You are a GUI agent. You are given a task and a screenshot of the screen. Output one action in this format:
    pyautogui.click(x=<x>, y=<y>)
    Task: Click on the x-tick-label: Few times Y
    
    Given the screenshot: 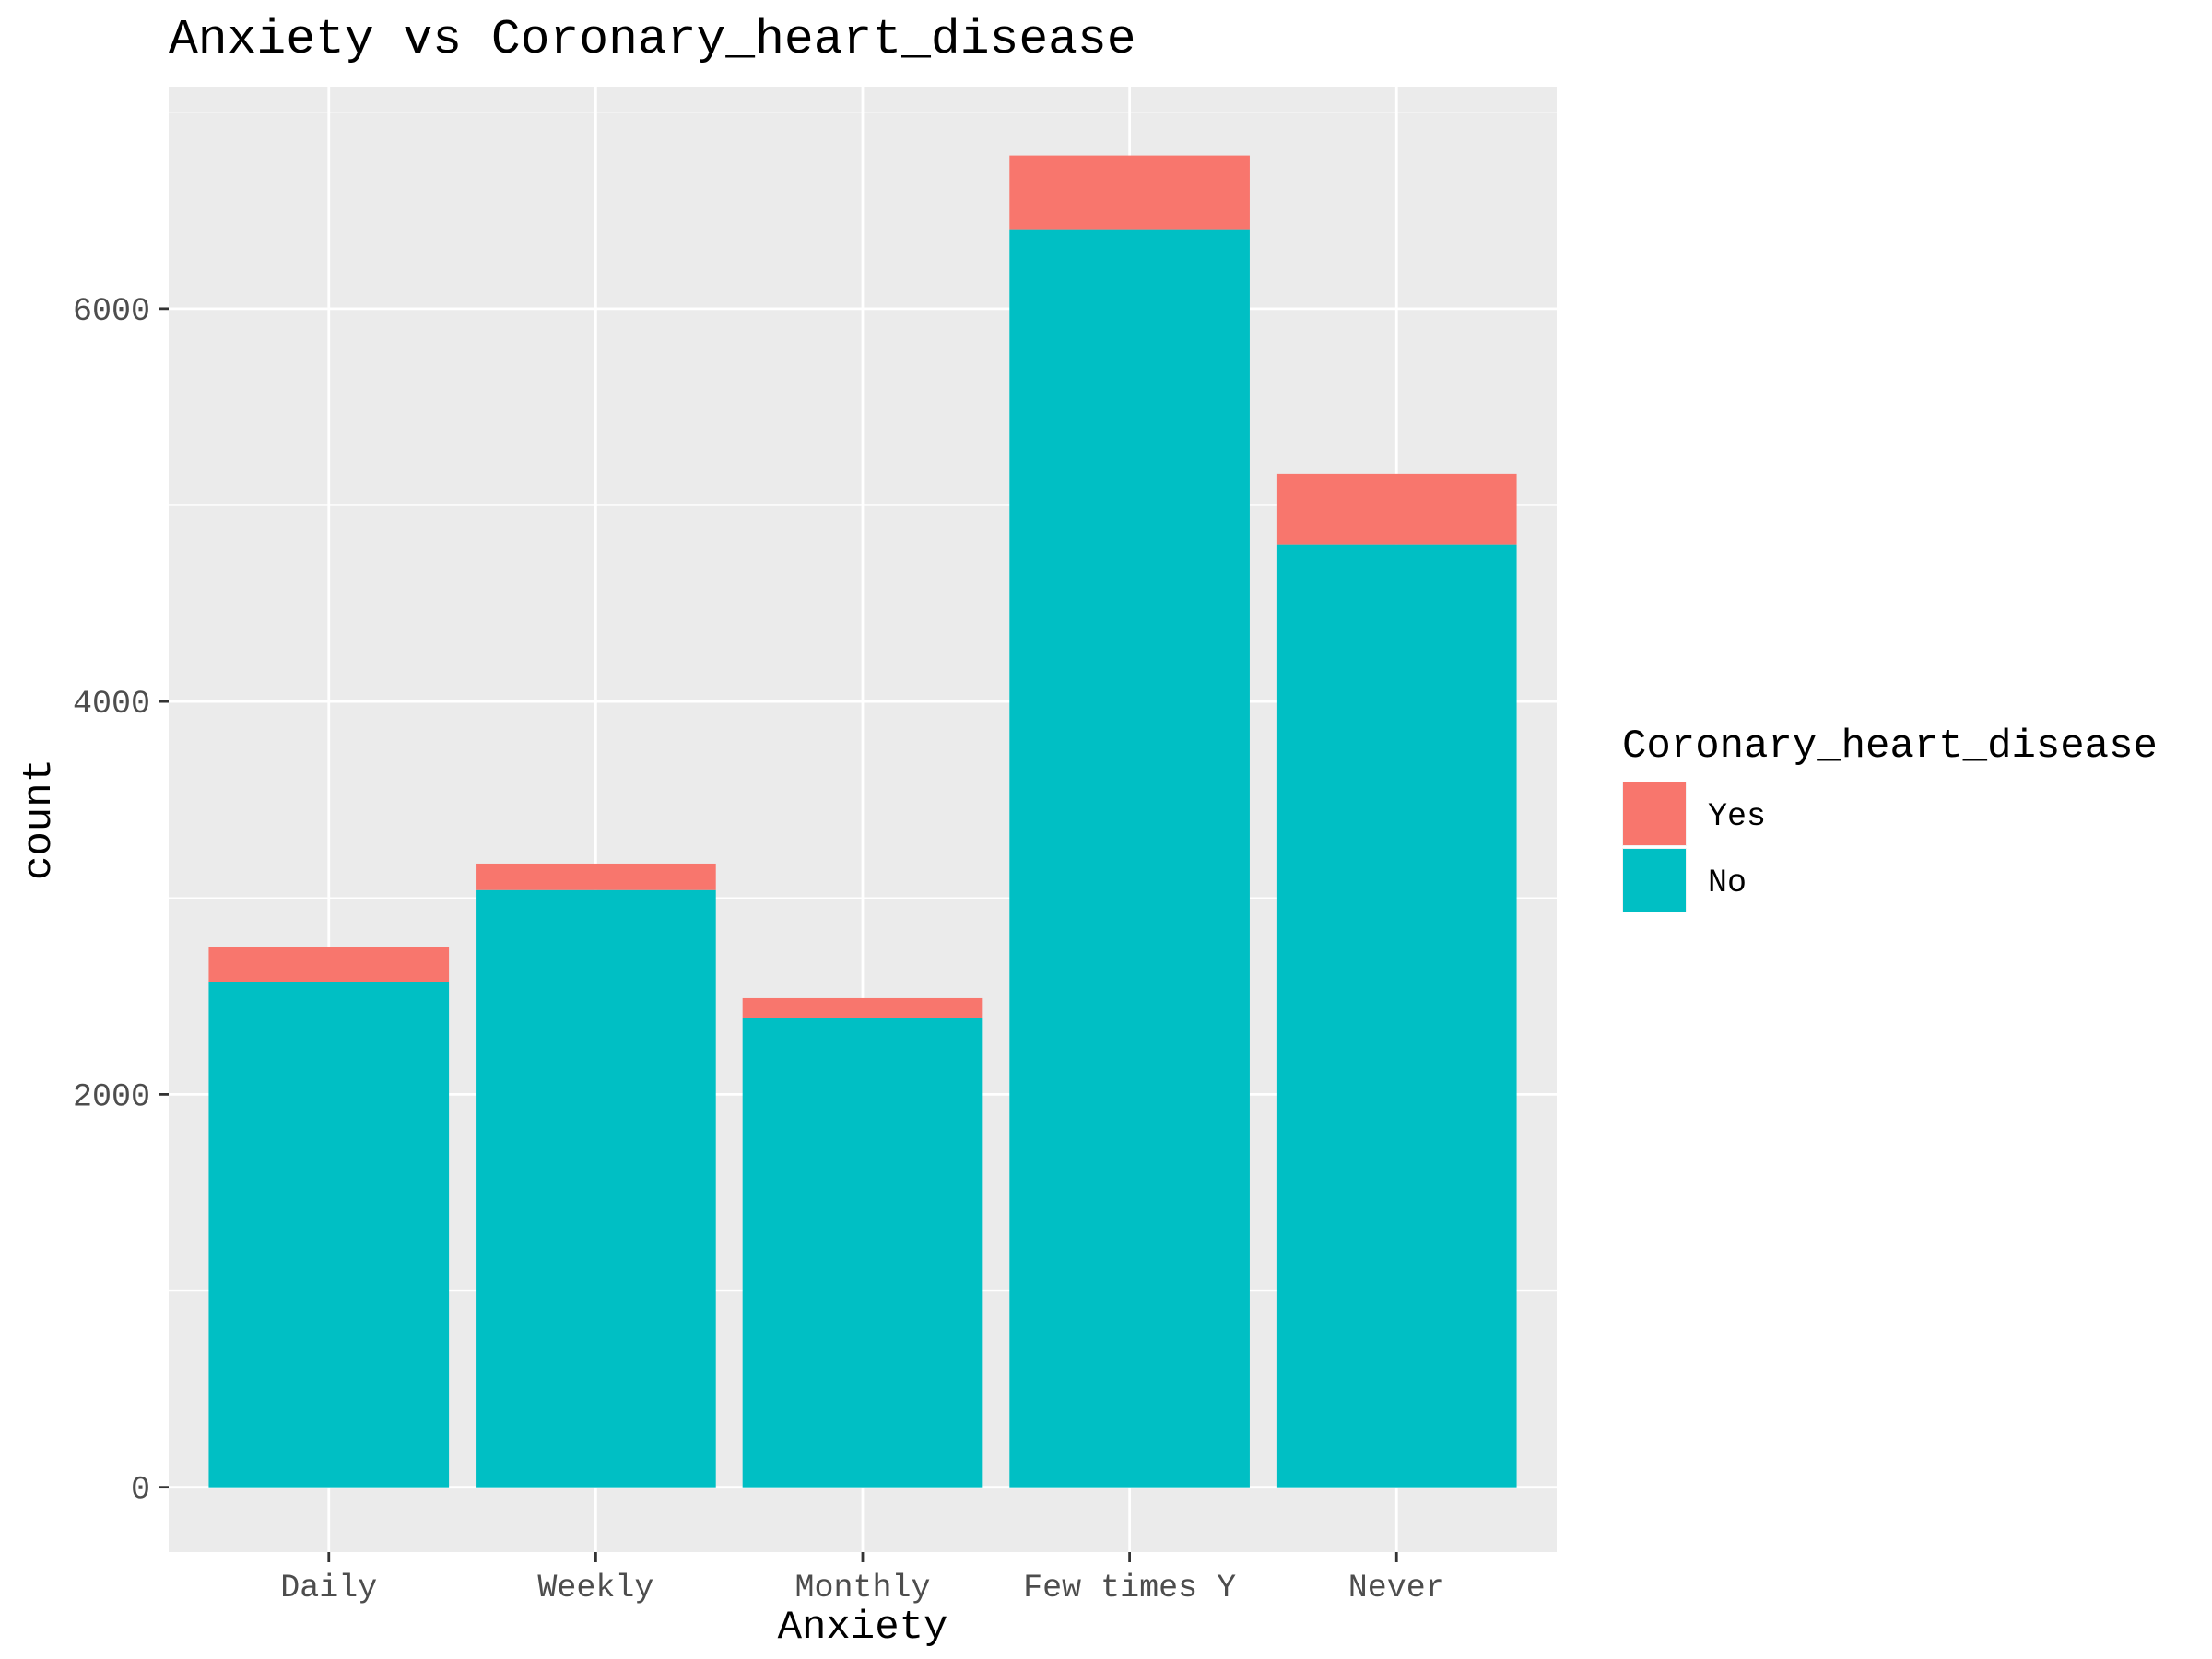 What is the action you would take?
    pyautogui.click(x=1129, y=1588)
    